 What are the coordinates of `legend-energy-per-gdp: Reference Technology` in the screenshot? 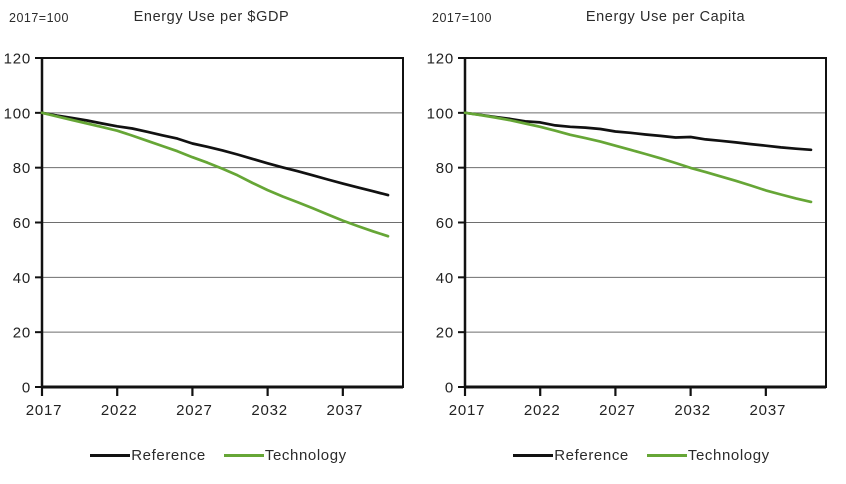 It's located at (218, 455).